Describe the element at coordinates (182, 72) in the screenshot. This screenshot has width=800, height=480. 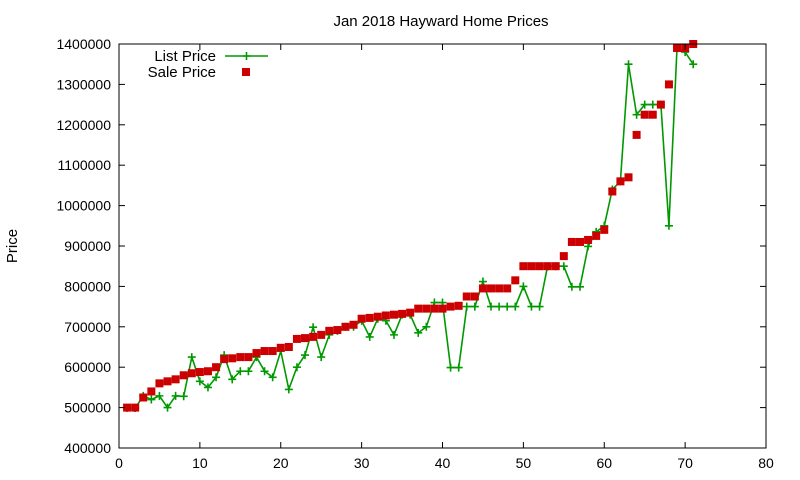
I see `legend-label-sale-price: Sale Price` at that location.